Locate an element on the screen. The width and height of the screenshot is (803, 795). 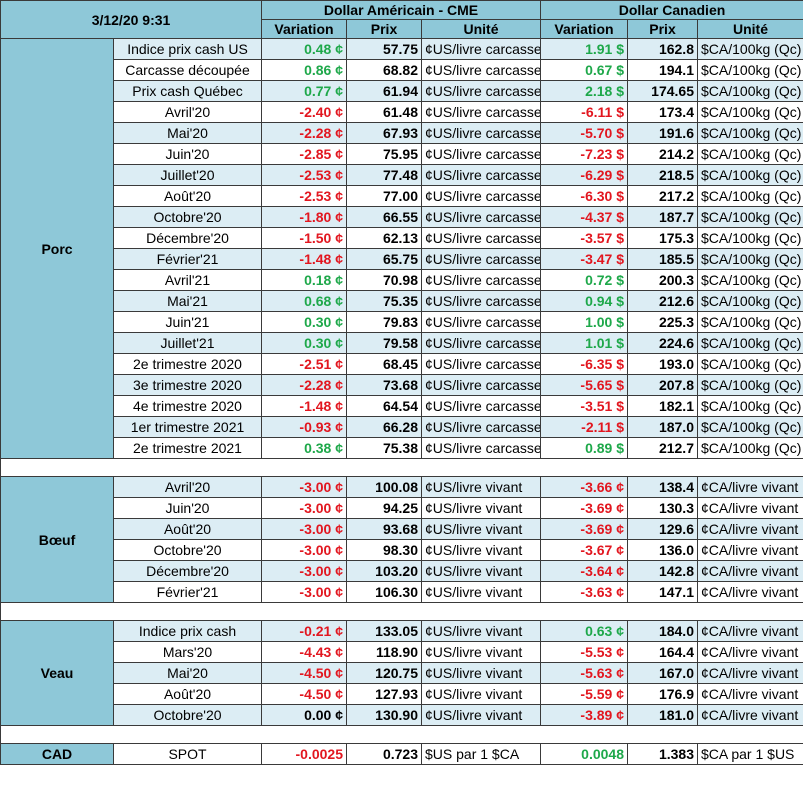
ca-price: 176.9 is located at coordinates (662, 694).